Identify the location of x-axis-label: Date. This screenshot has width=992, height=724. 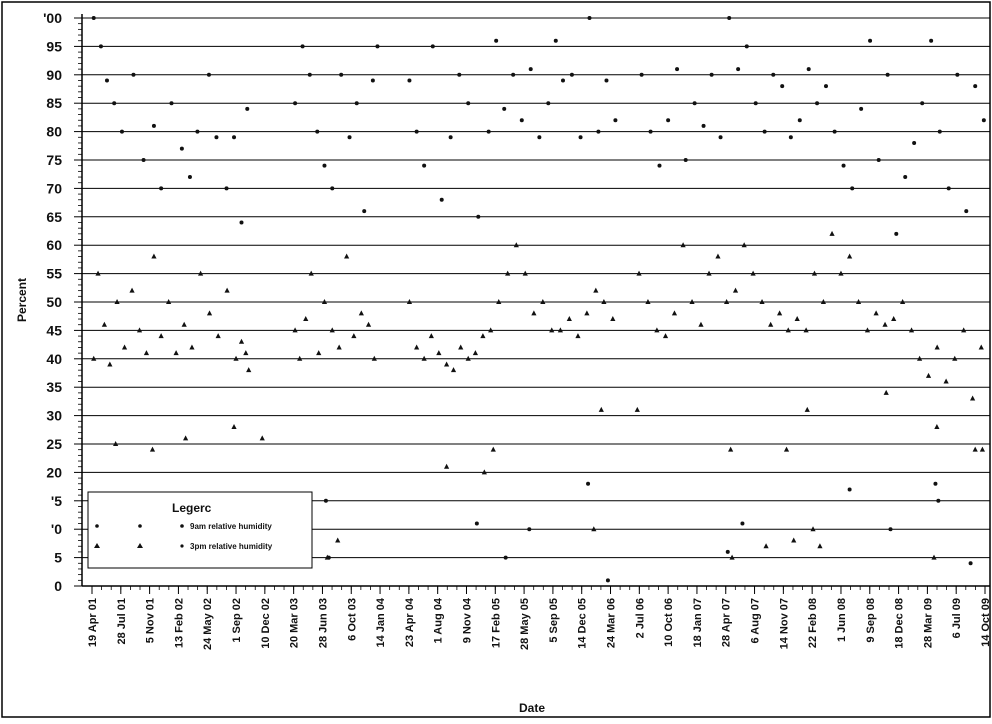
(532, 708).